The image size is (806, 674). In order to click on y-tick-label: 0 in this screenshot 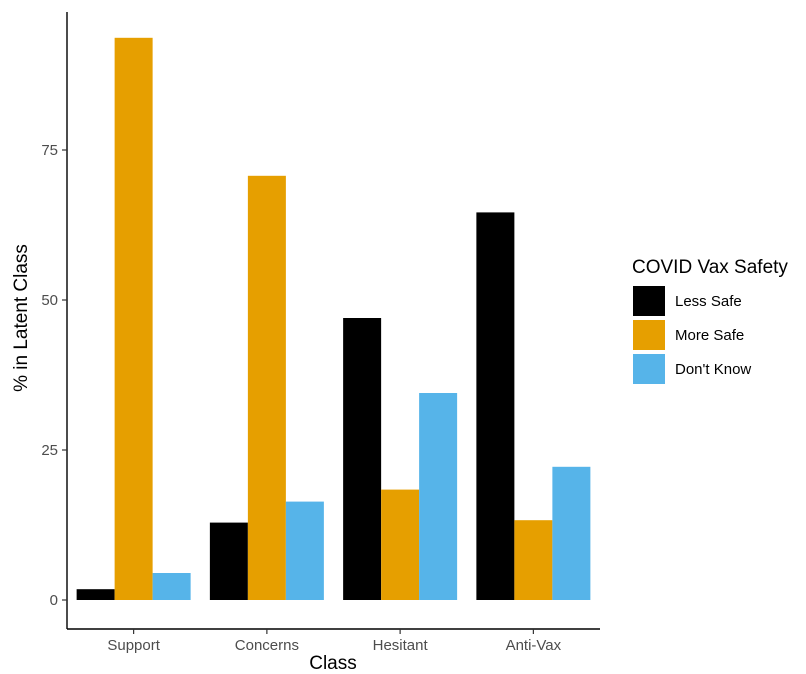, I will do `click(54, 600)`.